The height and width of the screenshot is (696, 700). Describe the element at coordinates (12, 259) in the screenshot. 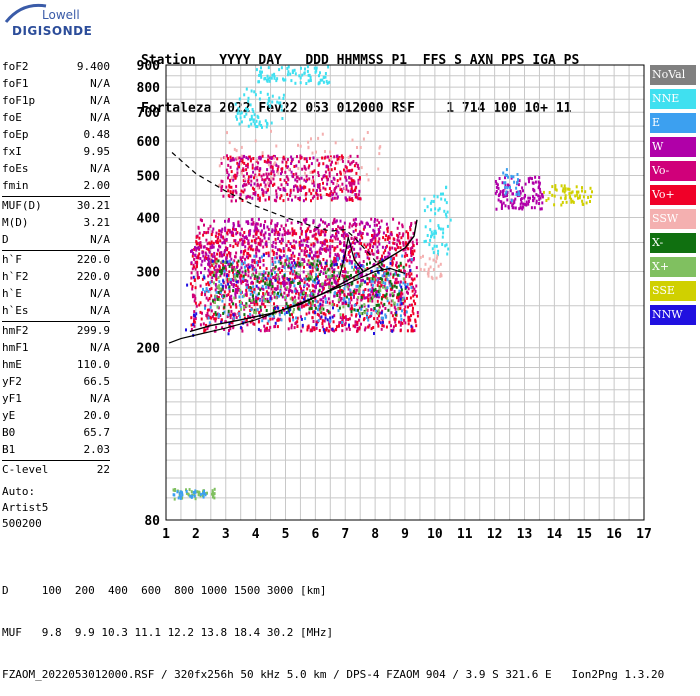

I see `param-label: h`F` at that location.